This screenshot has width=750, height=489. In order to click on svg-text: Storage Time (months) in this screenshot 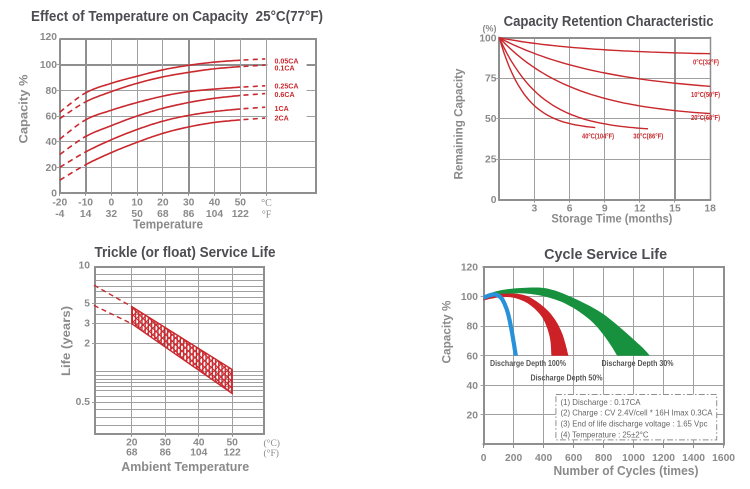, I will do `click(611, 219)`.